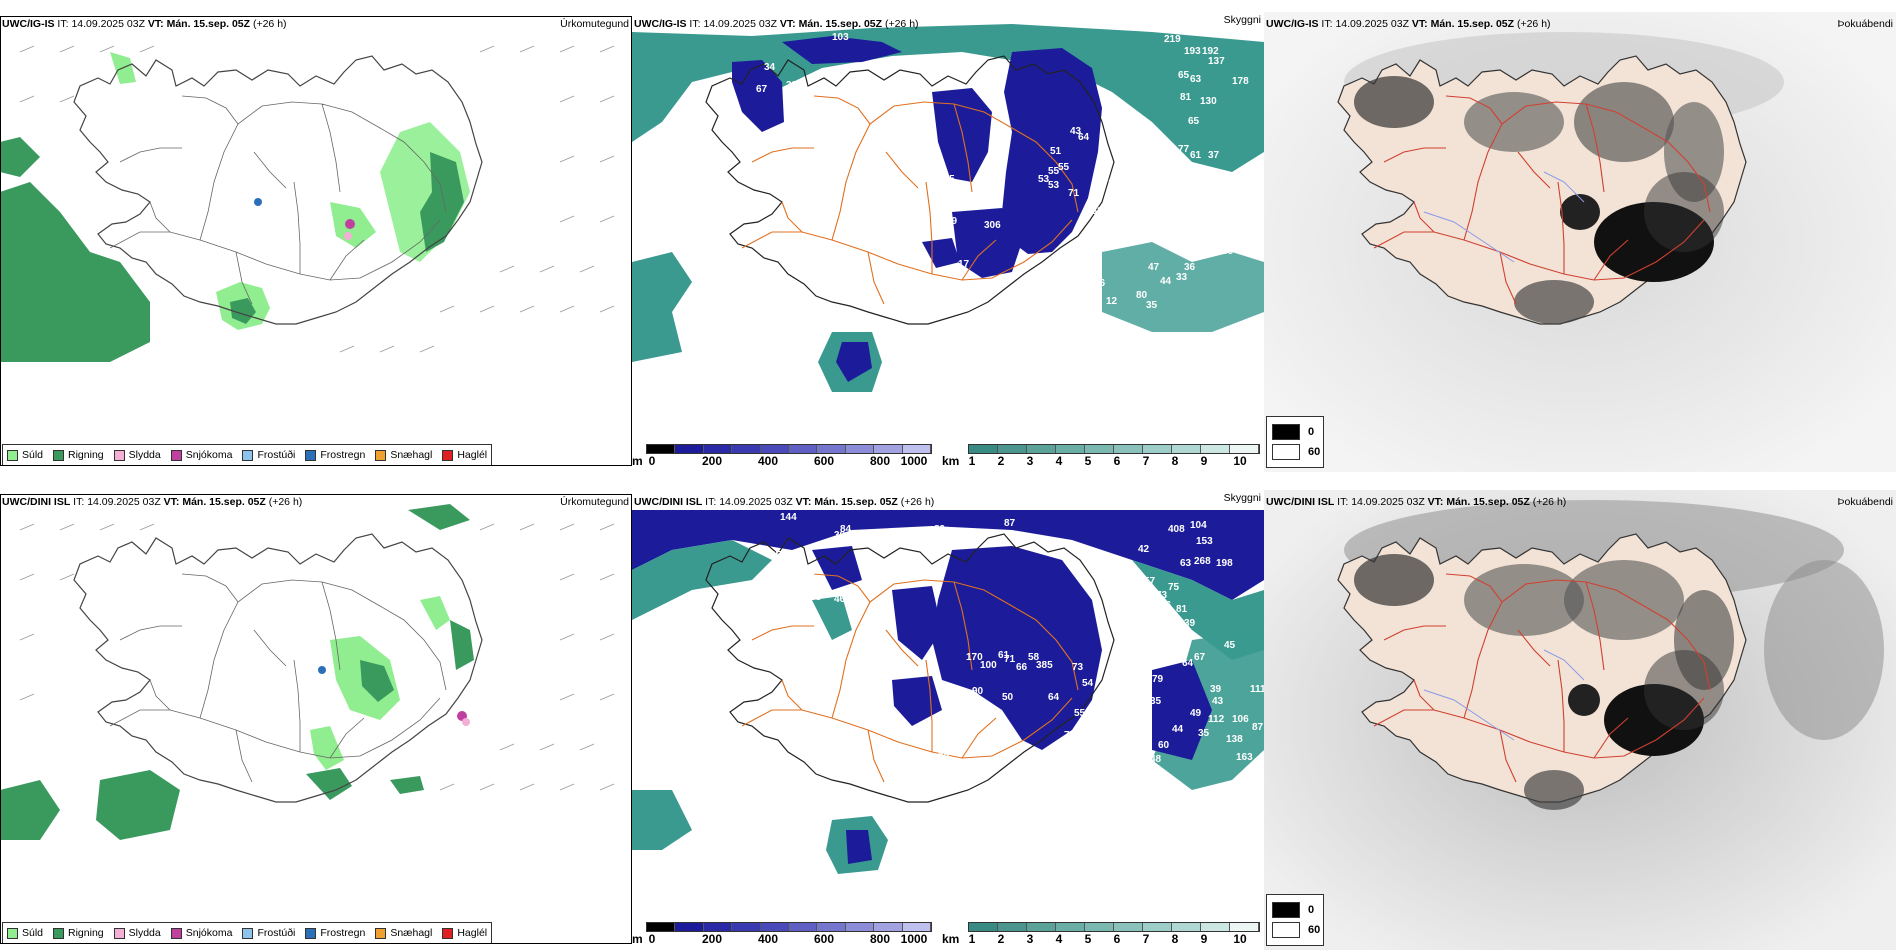 The image size is (1900, 950). What do you see at coordinates (1101, 933) in the screenshot?
I see `colorbar-km-row2: km 1 2 3 4 5 6 7 8 9 10` at bounding box center [1101, 933].